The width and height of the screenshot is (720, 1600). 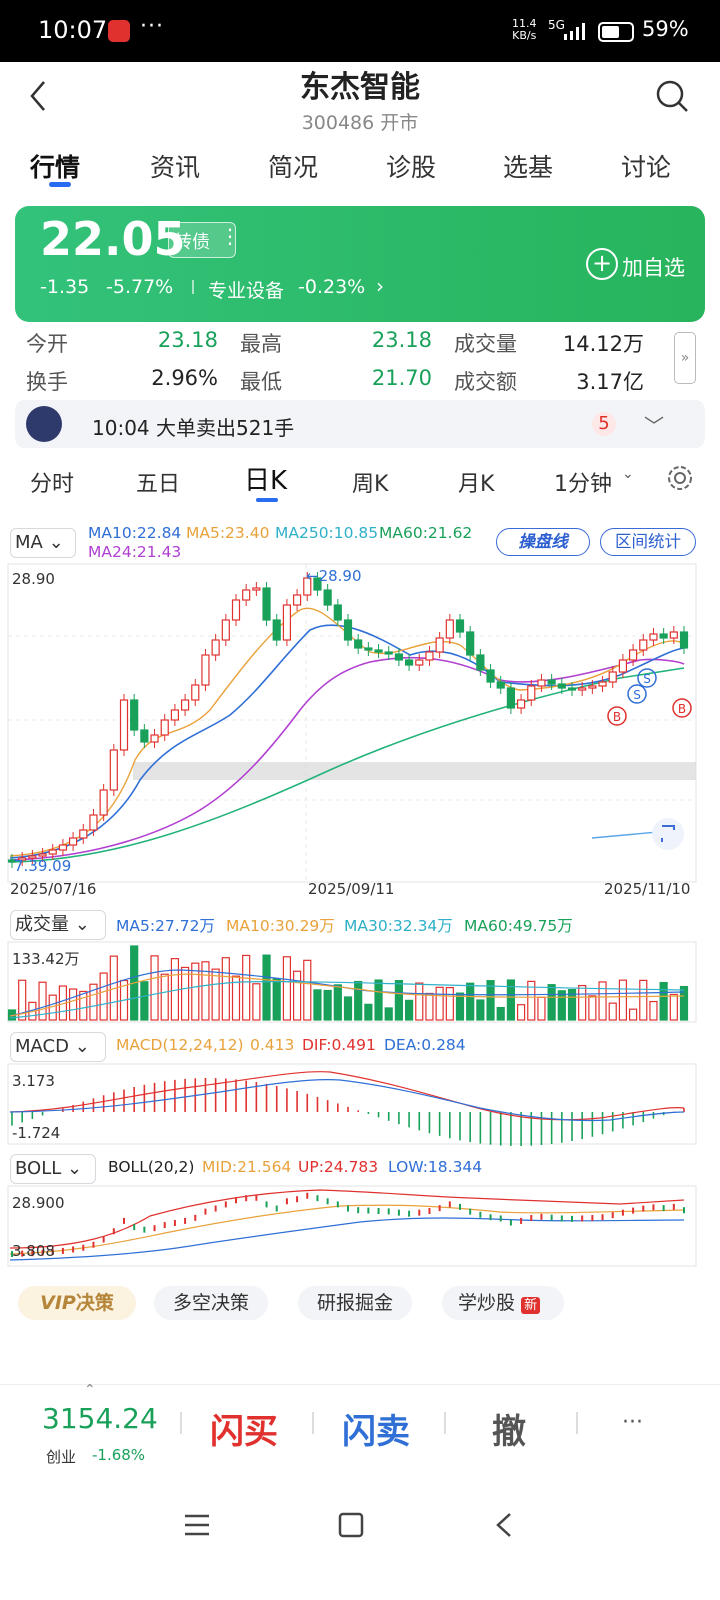 What do you see at coordinates (543, 542) in the screenshot?
I see `trading-lines-button: 操盘线` at bounding box center [543, 542].